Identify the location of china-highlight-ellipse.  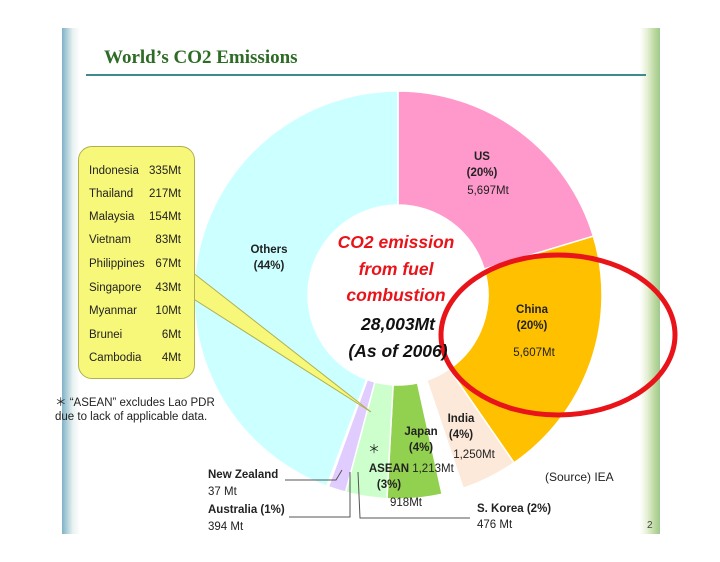
(558, 335).